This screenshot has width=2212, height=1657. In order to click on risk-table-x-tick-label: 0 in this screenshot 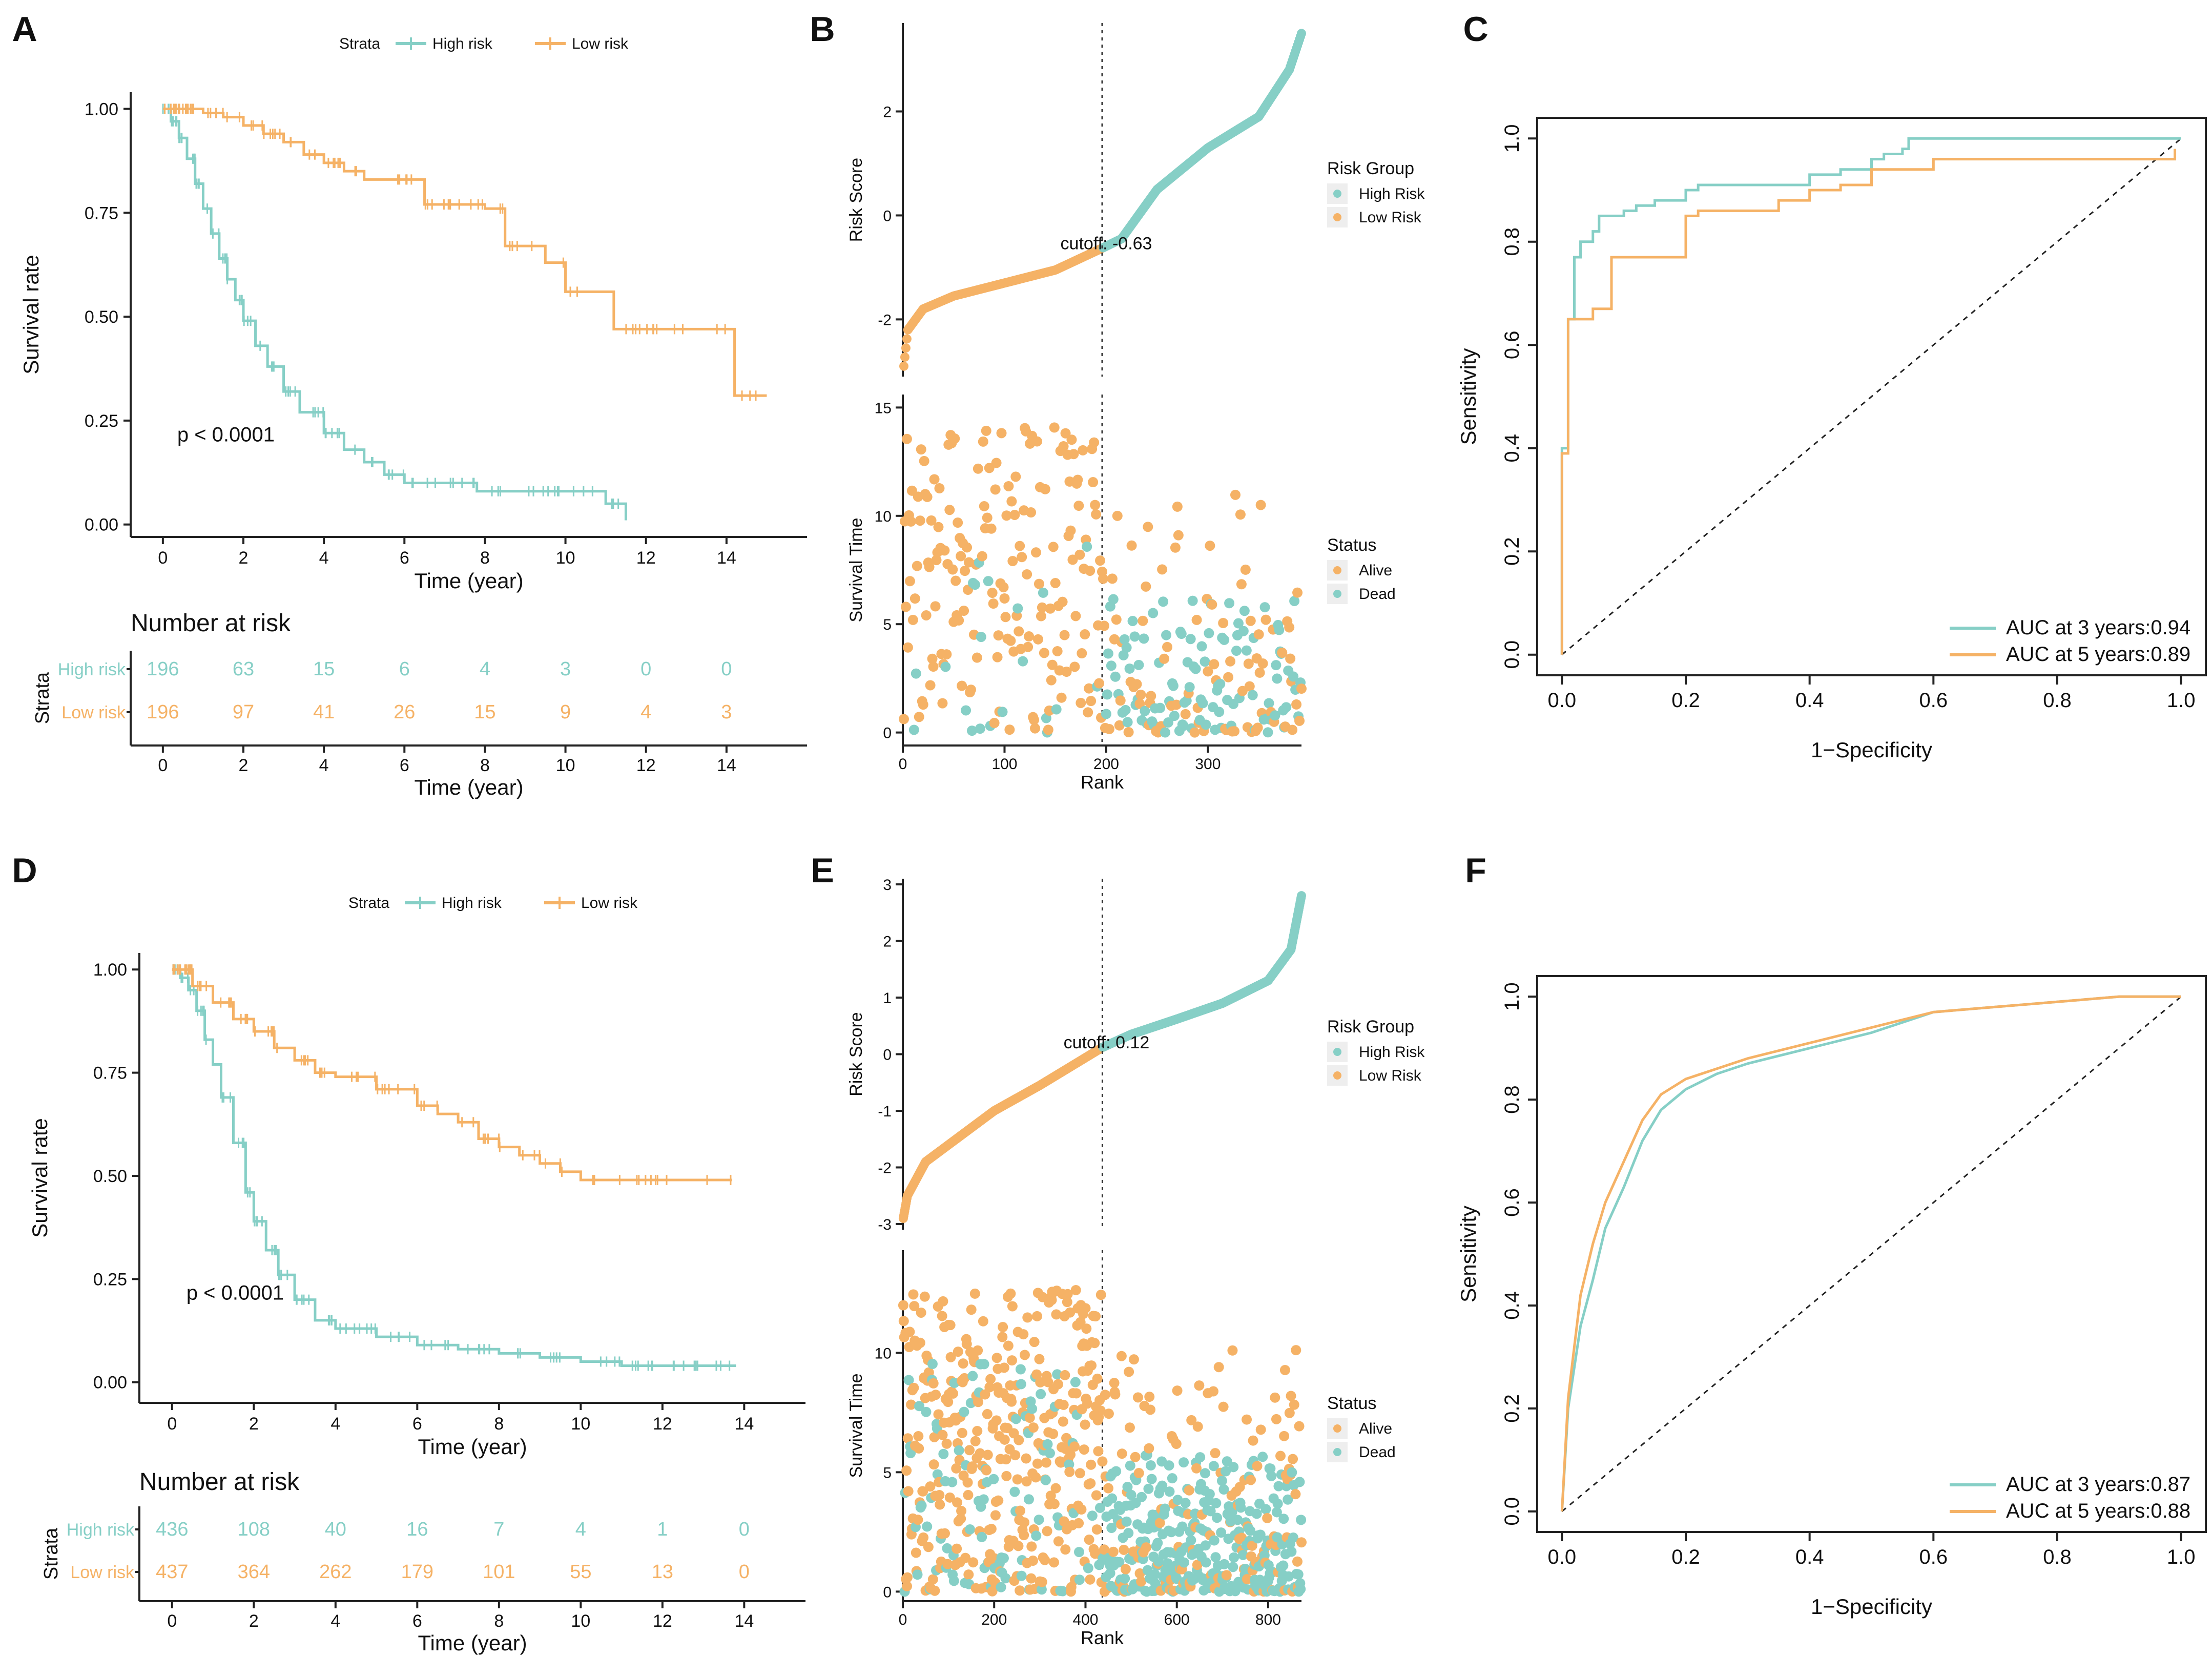, I will do `click(172, 1621)`.